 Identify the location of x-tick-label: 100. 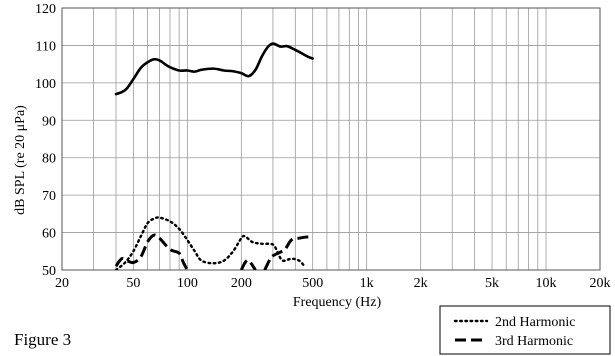
(187, 283).